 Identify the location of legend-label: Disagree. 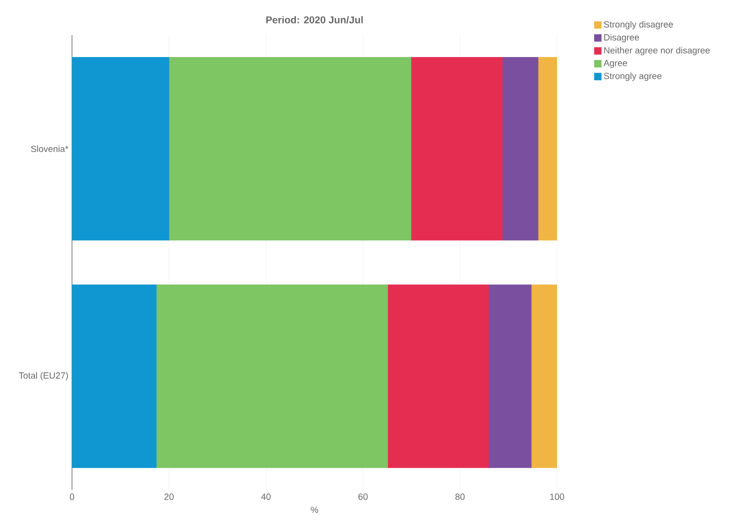
(622, 38).